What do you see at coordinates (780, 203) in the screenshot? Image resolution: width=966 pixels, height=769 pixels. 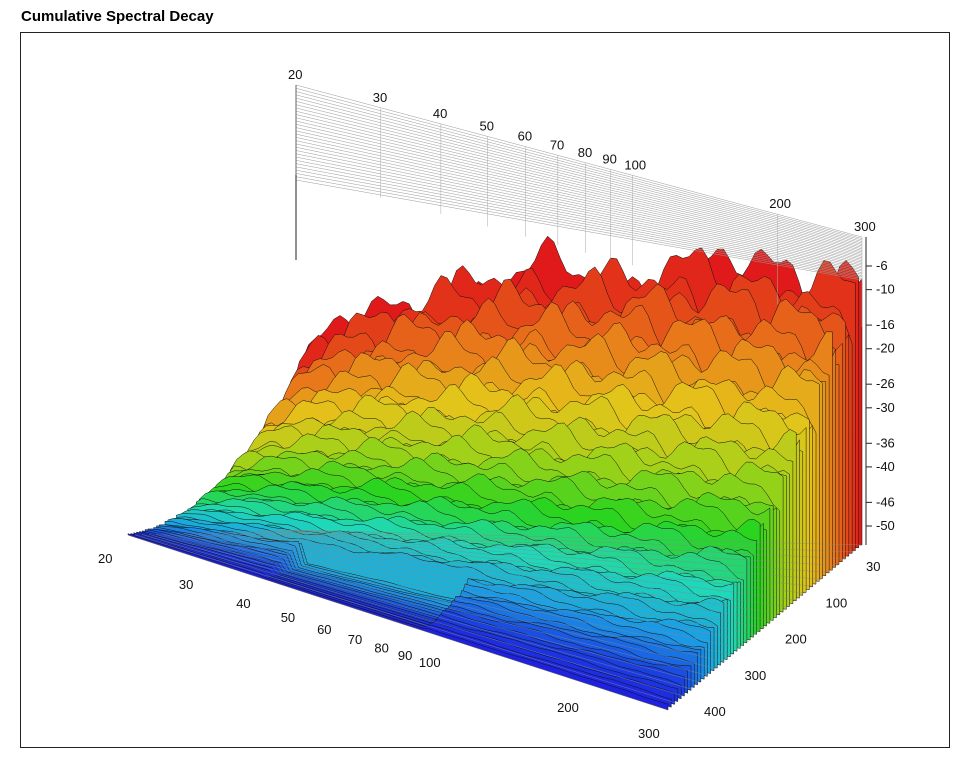 I see `x-tick-label-back: 200` at bounding box center [780, 203].